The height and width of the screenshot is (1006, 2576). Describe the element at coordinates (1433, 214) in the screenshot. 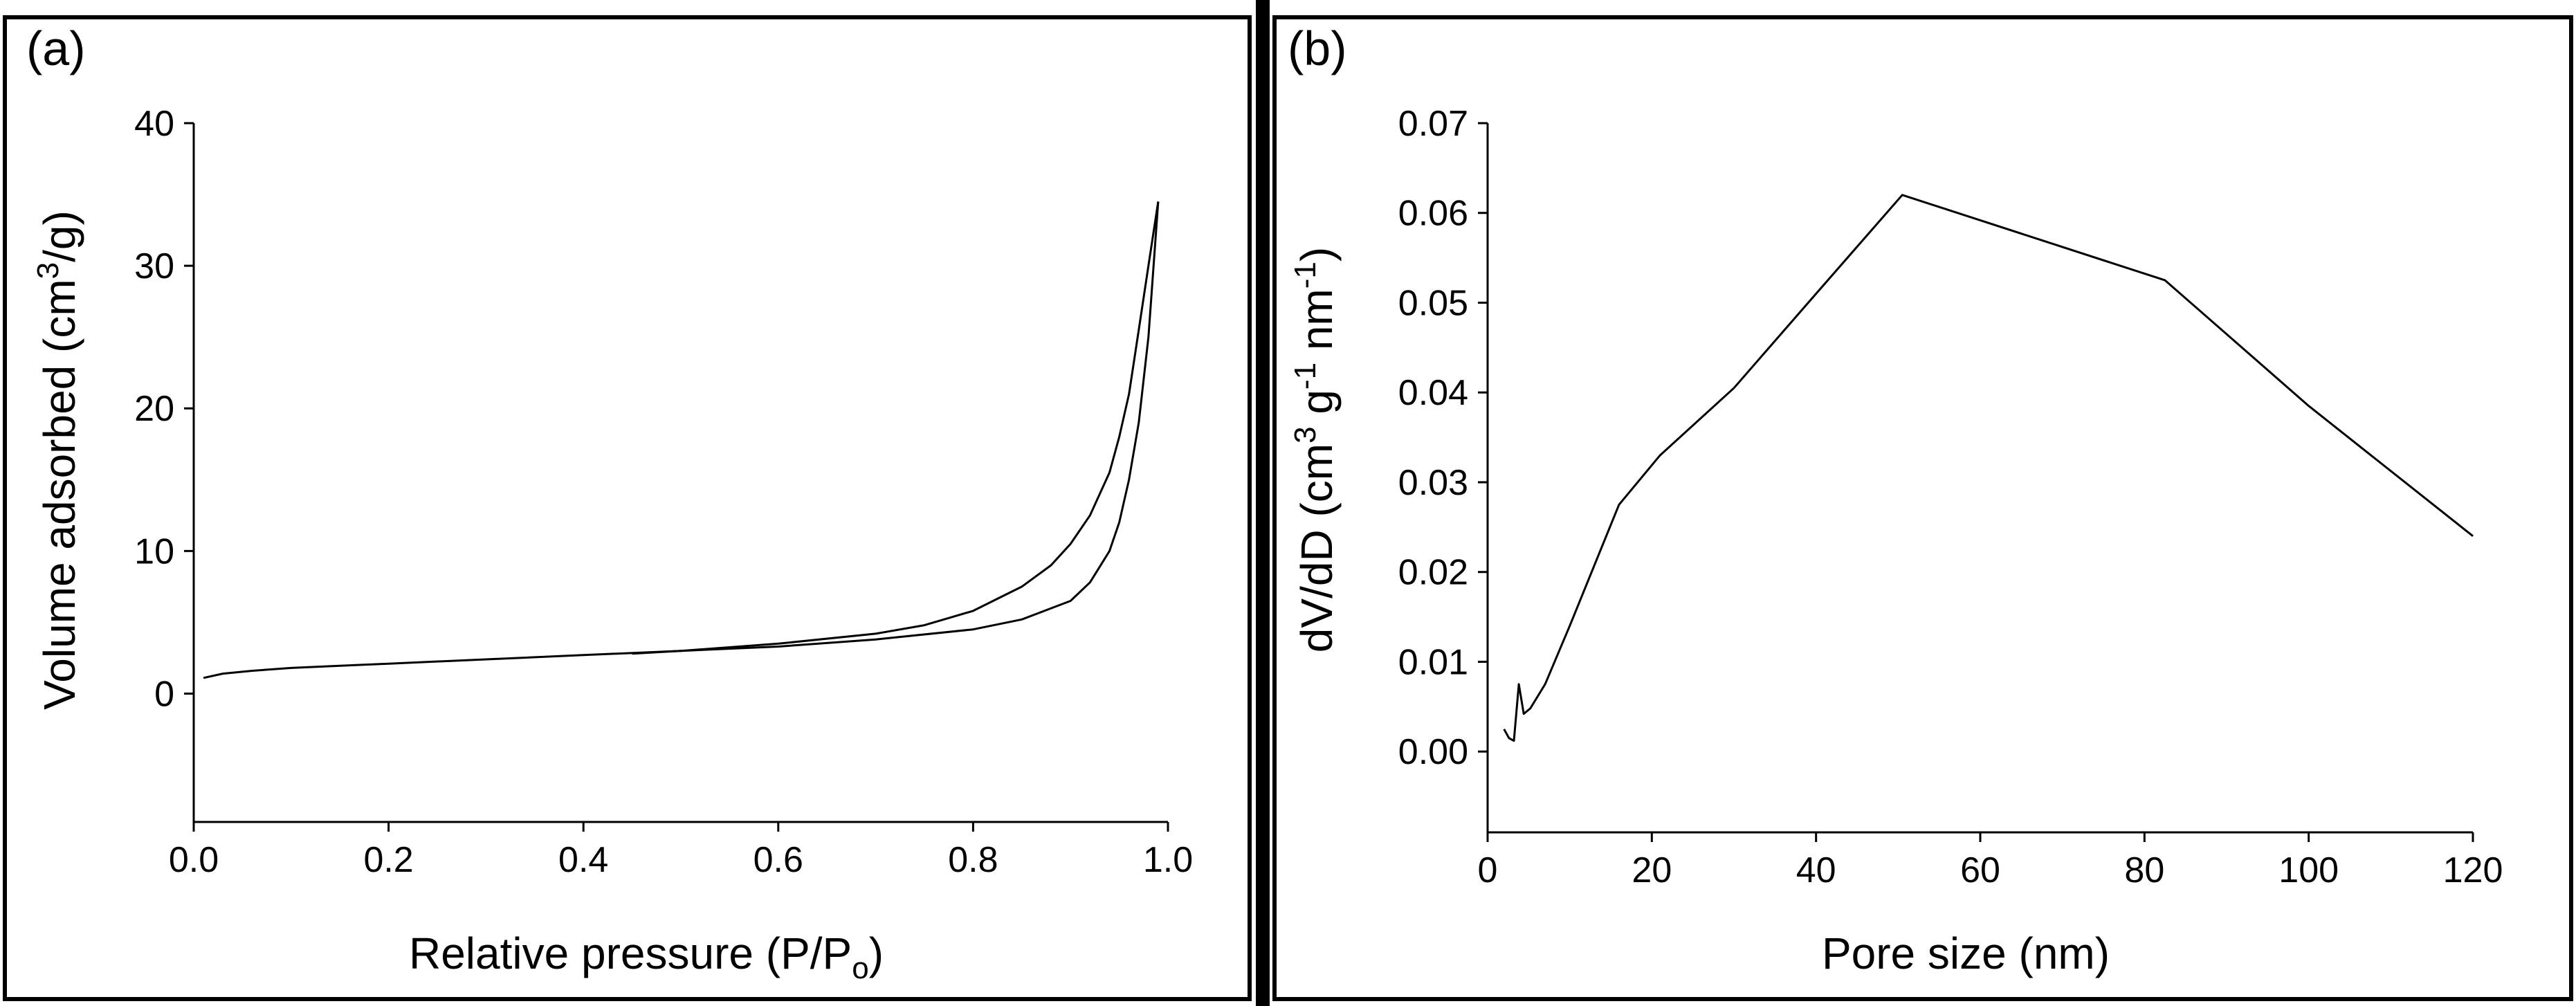

I see `pore-size-y-tick-label: 0.06` at that location.